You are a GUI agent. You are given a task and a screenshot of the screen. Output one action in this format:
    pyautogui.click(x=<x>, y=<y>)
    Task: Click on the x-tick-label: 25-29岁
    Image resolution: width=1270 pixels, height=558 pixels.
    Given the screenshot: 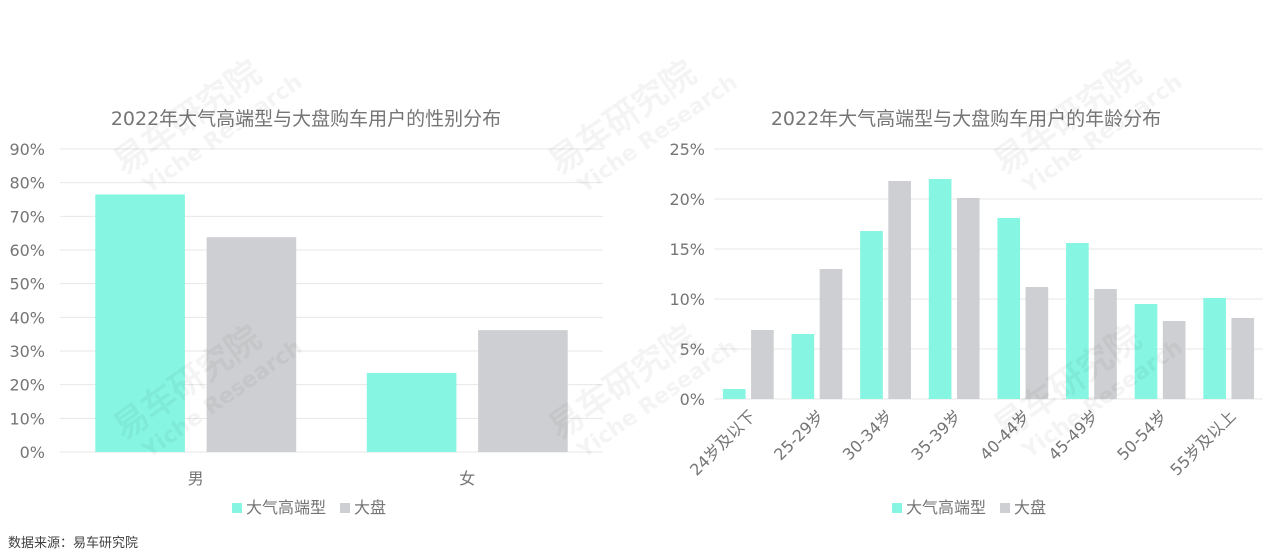 What is the action you would take?
    pyautogui.click(x=799, y=435)
    